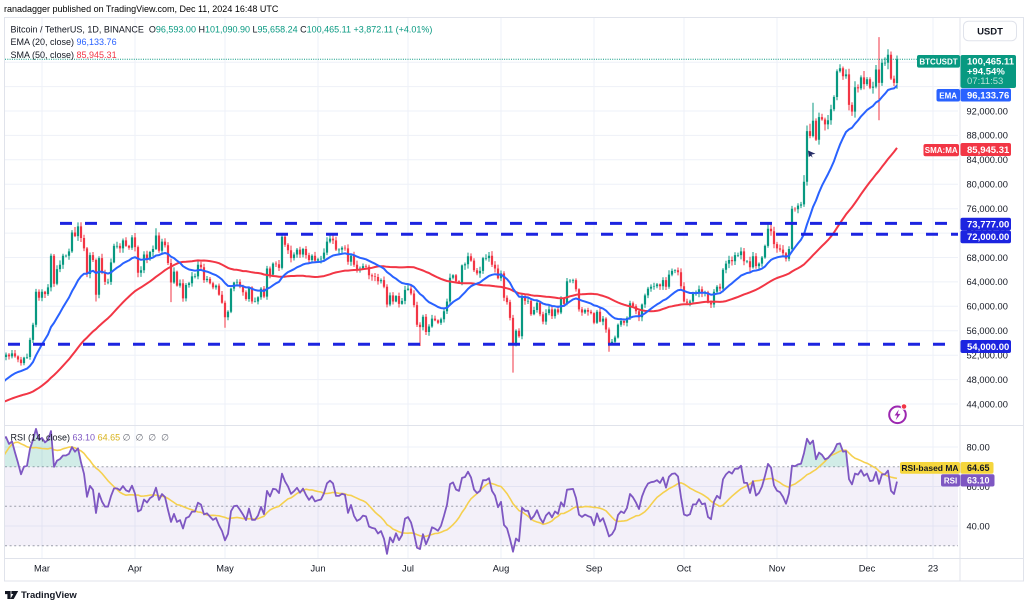  I want to click on svg-text: 73,777.00, so click(988, 224).